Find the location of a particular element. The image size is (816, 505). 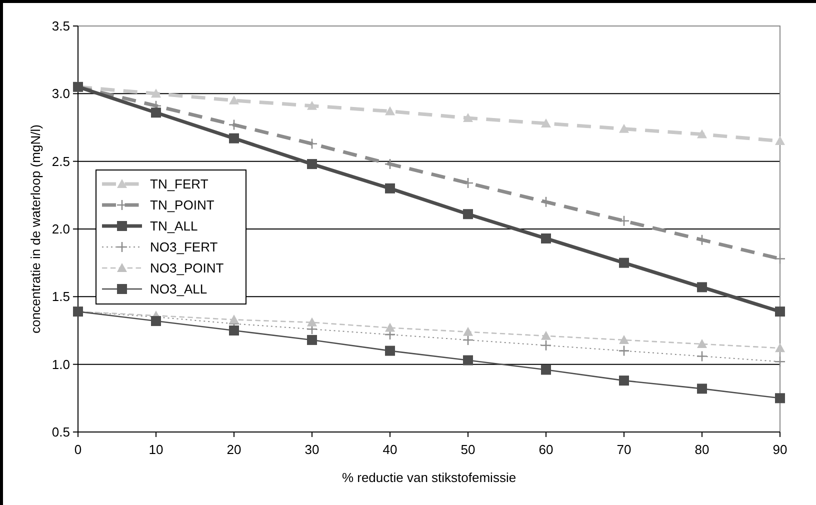

y-tick-label: 0.5 is located at coordinates (61, 432).